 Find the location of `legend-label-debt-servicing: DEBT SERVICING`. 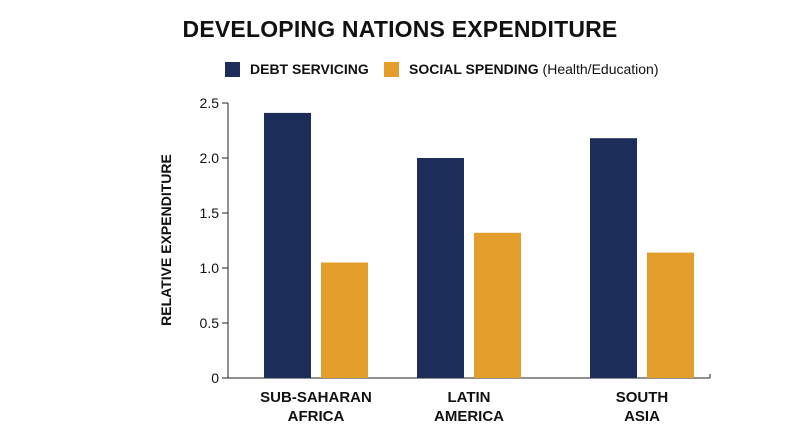

legend-label-debt-servicing: DEBT SERVICING is located at coordinates (309, 69).